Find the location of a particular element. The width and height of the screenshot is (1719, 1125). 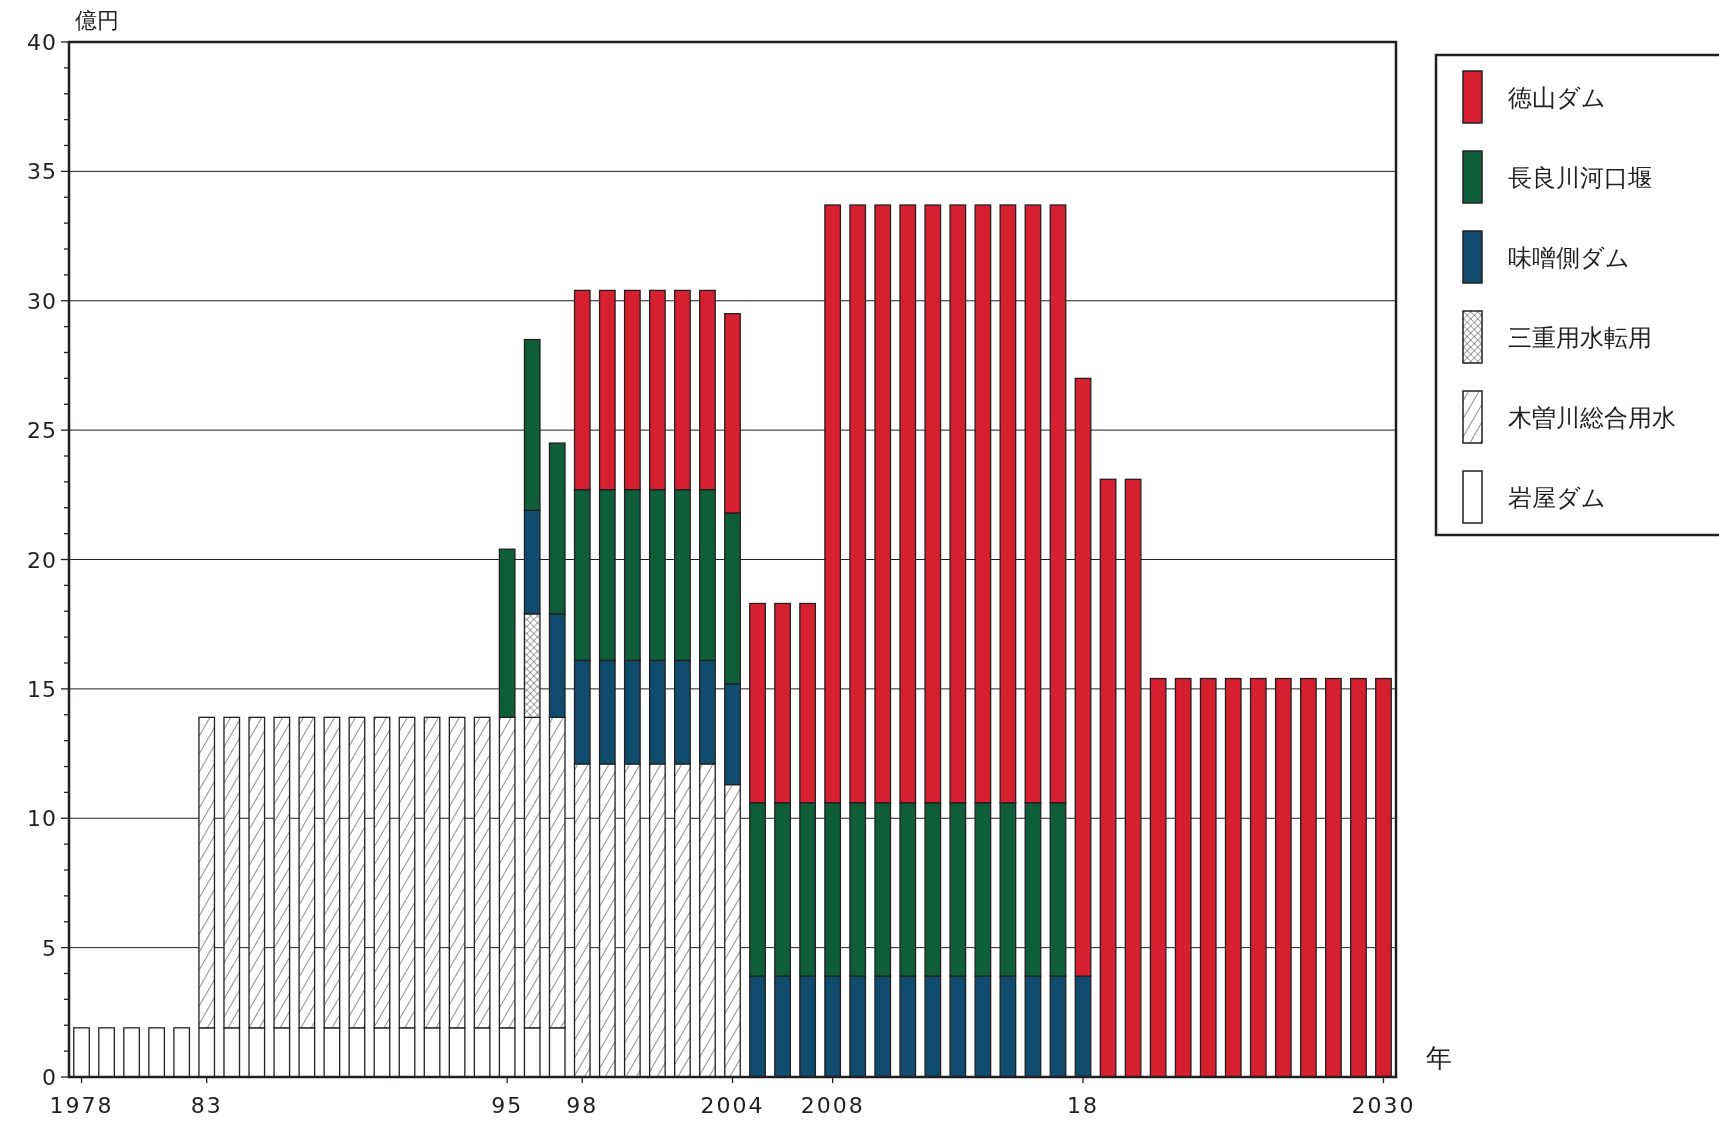

y-tick-label: 0 is located at coordinates (49, 1077).